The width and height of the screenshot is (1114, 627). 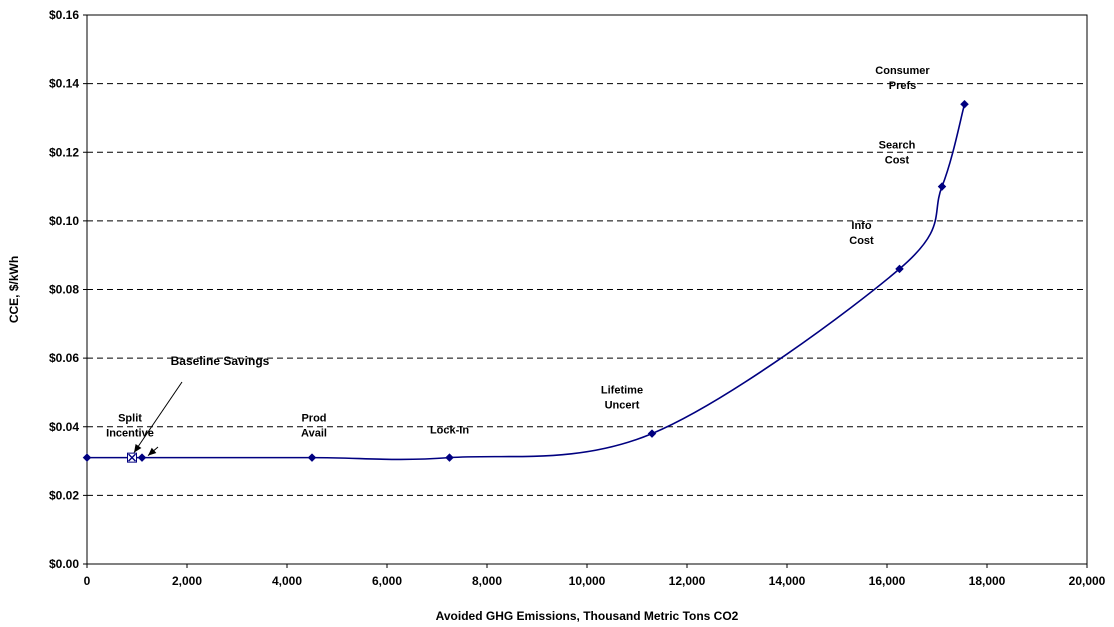 What do you see at coordinates (130, 434) in the screenshot?
I see `point-label: Incentive` at bounding box center [130, 434].